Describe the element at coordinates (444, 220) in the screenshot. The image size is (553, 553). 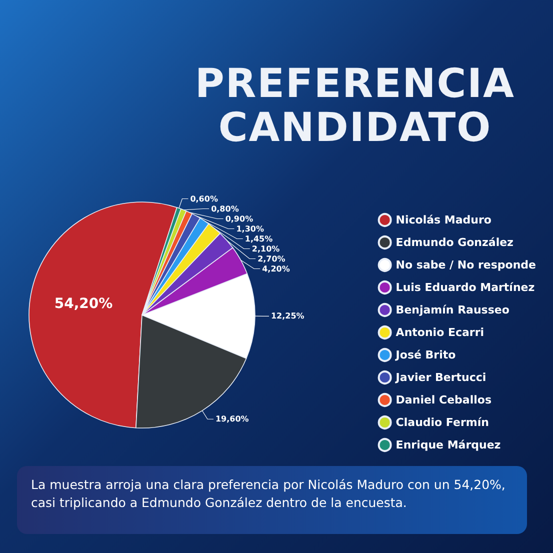
I see `legend-label: Nicolás Maduro` at that location.